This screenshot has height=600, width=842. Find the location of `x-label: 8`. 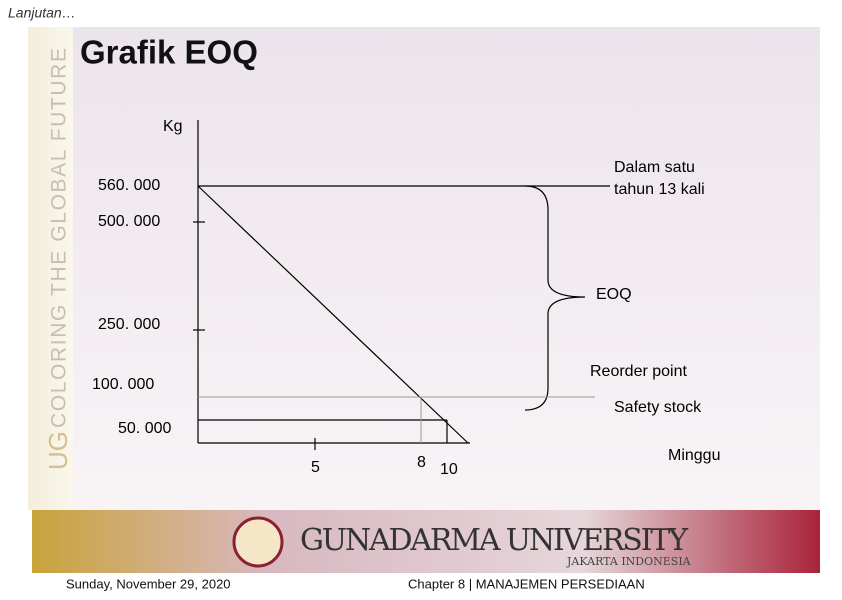

x-label: 8 is located at coordinates (421, 462).